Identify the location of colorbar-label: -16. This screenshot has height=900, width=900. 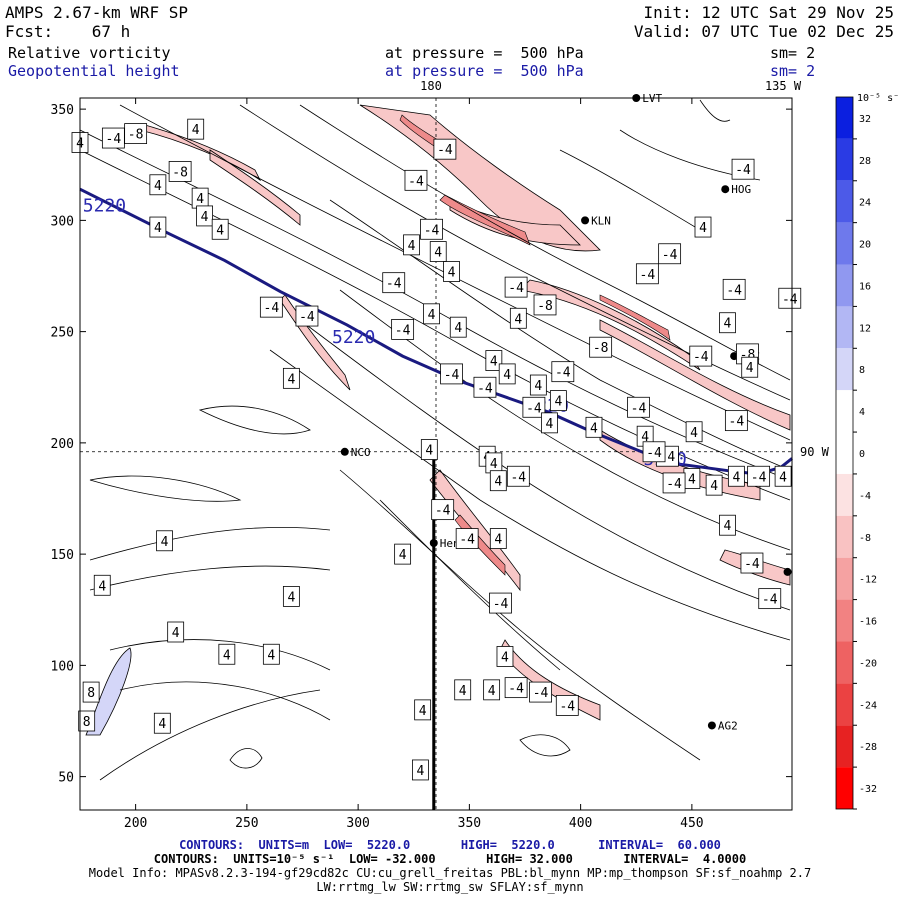
(868, 622).